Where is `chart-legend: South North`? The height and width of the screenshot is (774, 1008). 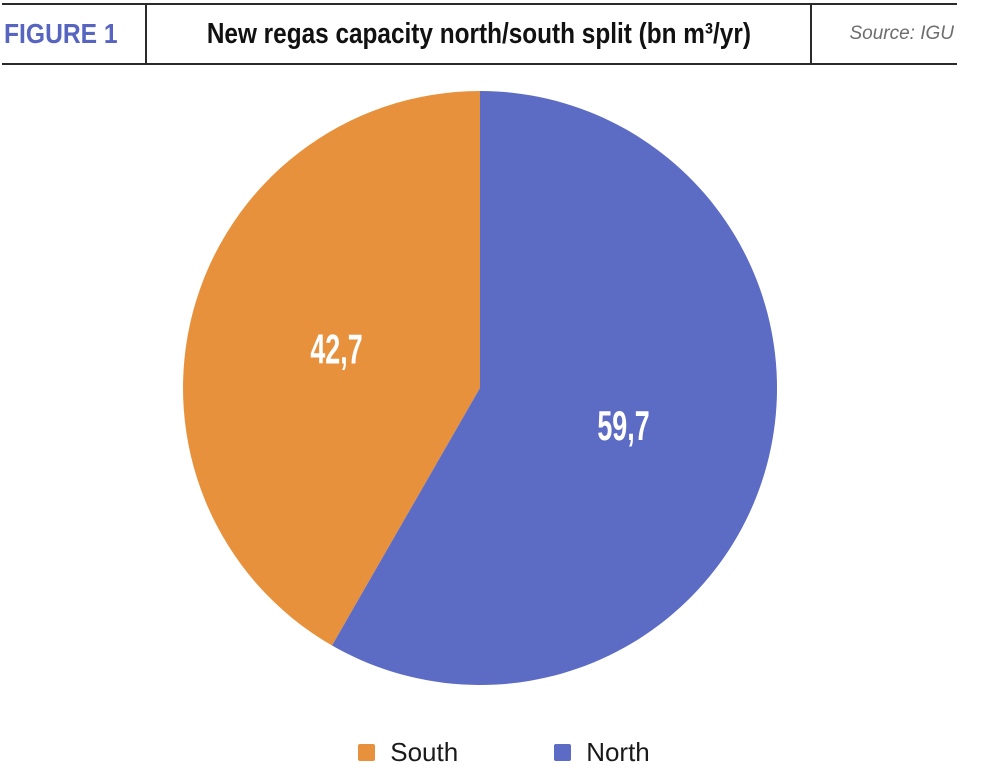
chart-legend: South North is located at coordinates (504, 752).